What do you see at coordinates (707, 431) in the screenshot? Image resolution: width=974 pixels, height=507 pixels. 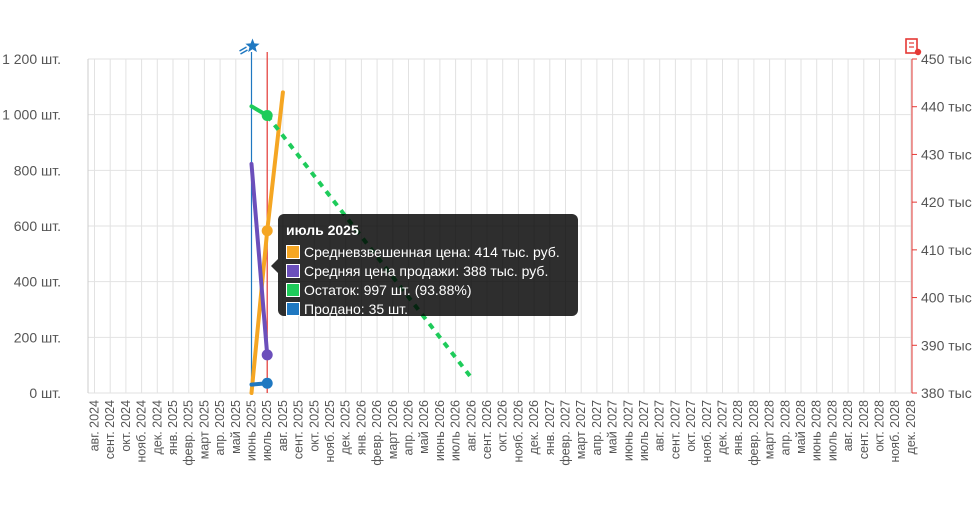 I see `x-tick-label: нояб. 2027` at bounding box center [707, 431].